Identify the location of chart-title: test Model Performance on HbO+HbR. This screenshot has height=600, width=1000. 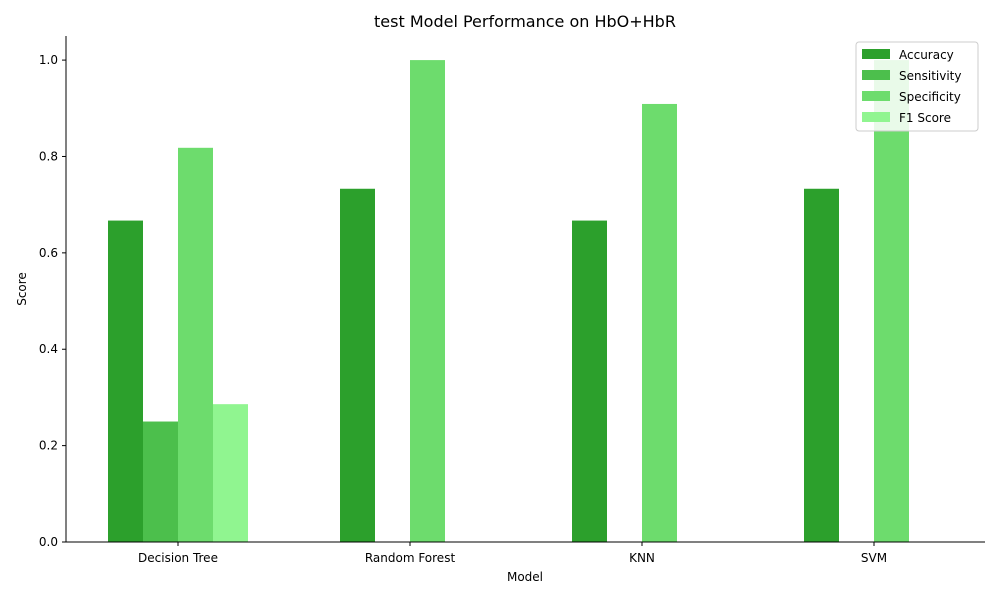
(525, 21).